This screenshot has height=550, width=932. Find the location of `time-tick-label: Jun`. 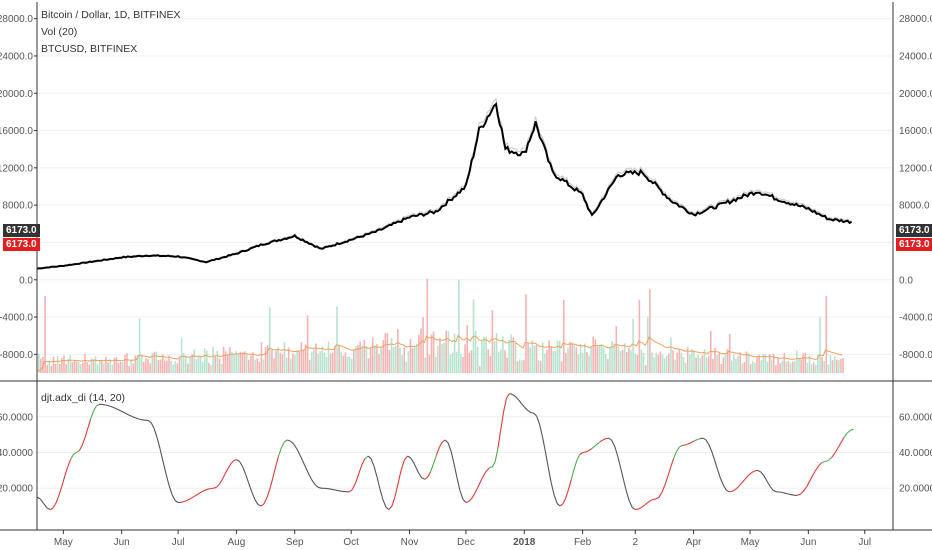

time-tick-label: Jun is located at coordinates (122, 542).